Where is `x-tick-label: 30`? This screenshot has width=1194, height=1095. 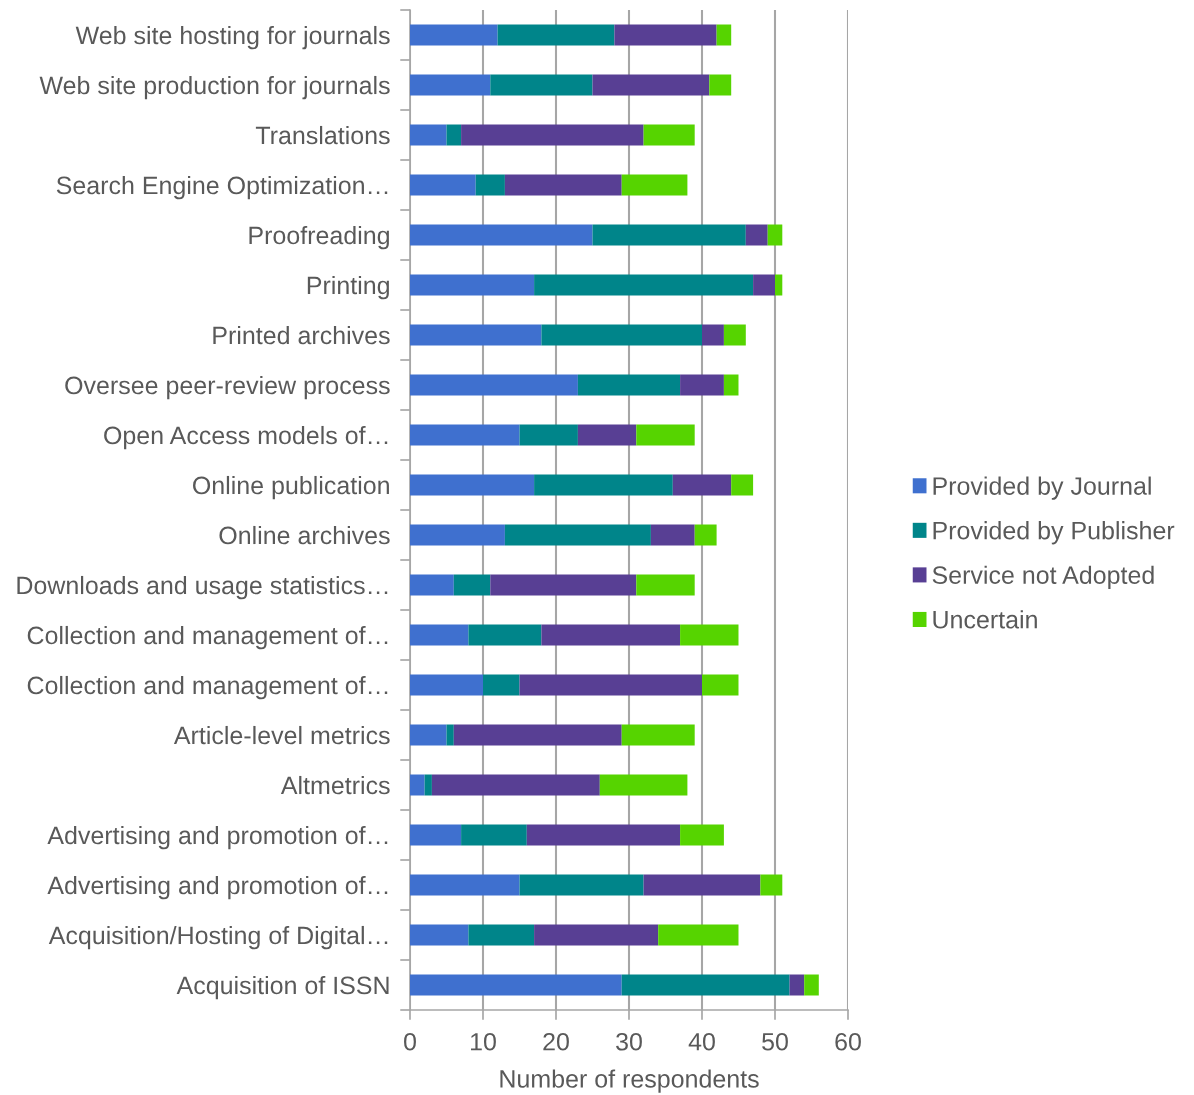 x-tick-label: 30 is located at coordinates (629, 1041).